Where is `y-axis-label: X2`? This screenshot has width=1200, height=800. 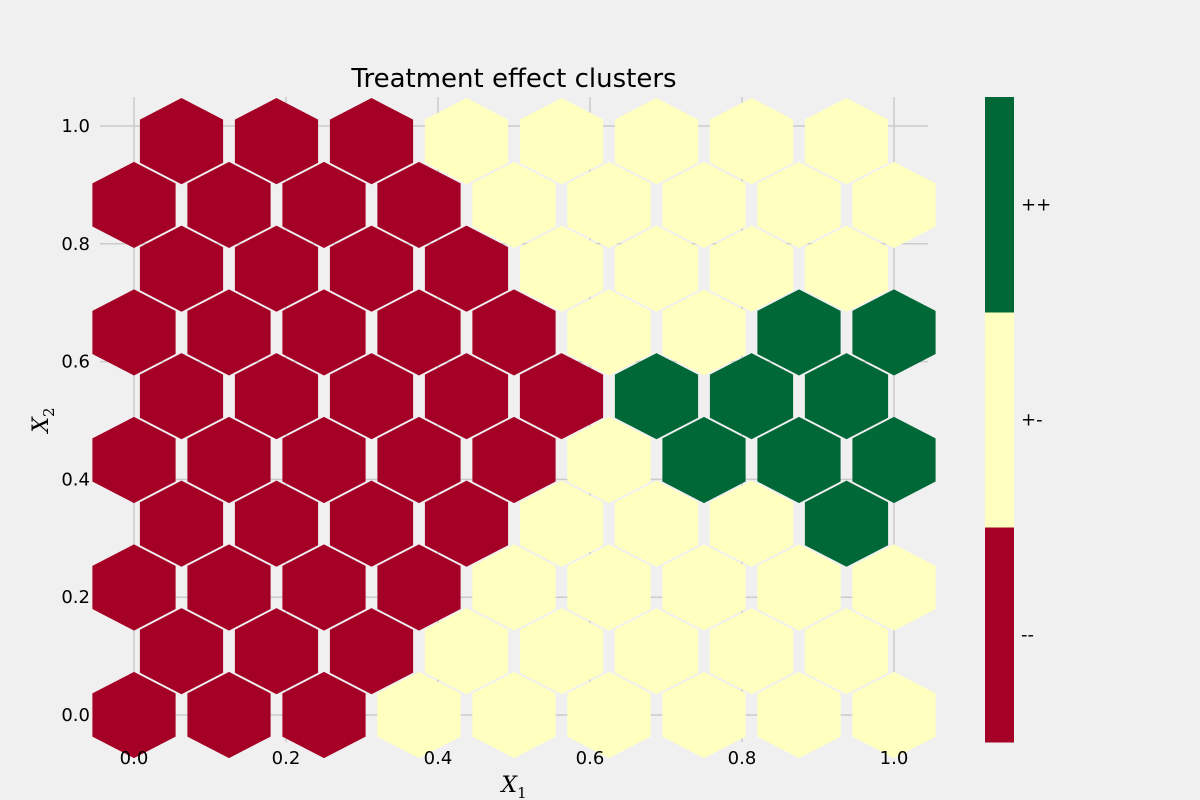
y-axis-label: X2 is located at coordinates (43, 420).